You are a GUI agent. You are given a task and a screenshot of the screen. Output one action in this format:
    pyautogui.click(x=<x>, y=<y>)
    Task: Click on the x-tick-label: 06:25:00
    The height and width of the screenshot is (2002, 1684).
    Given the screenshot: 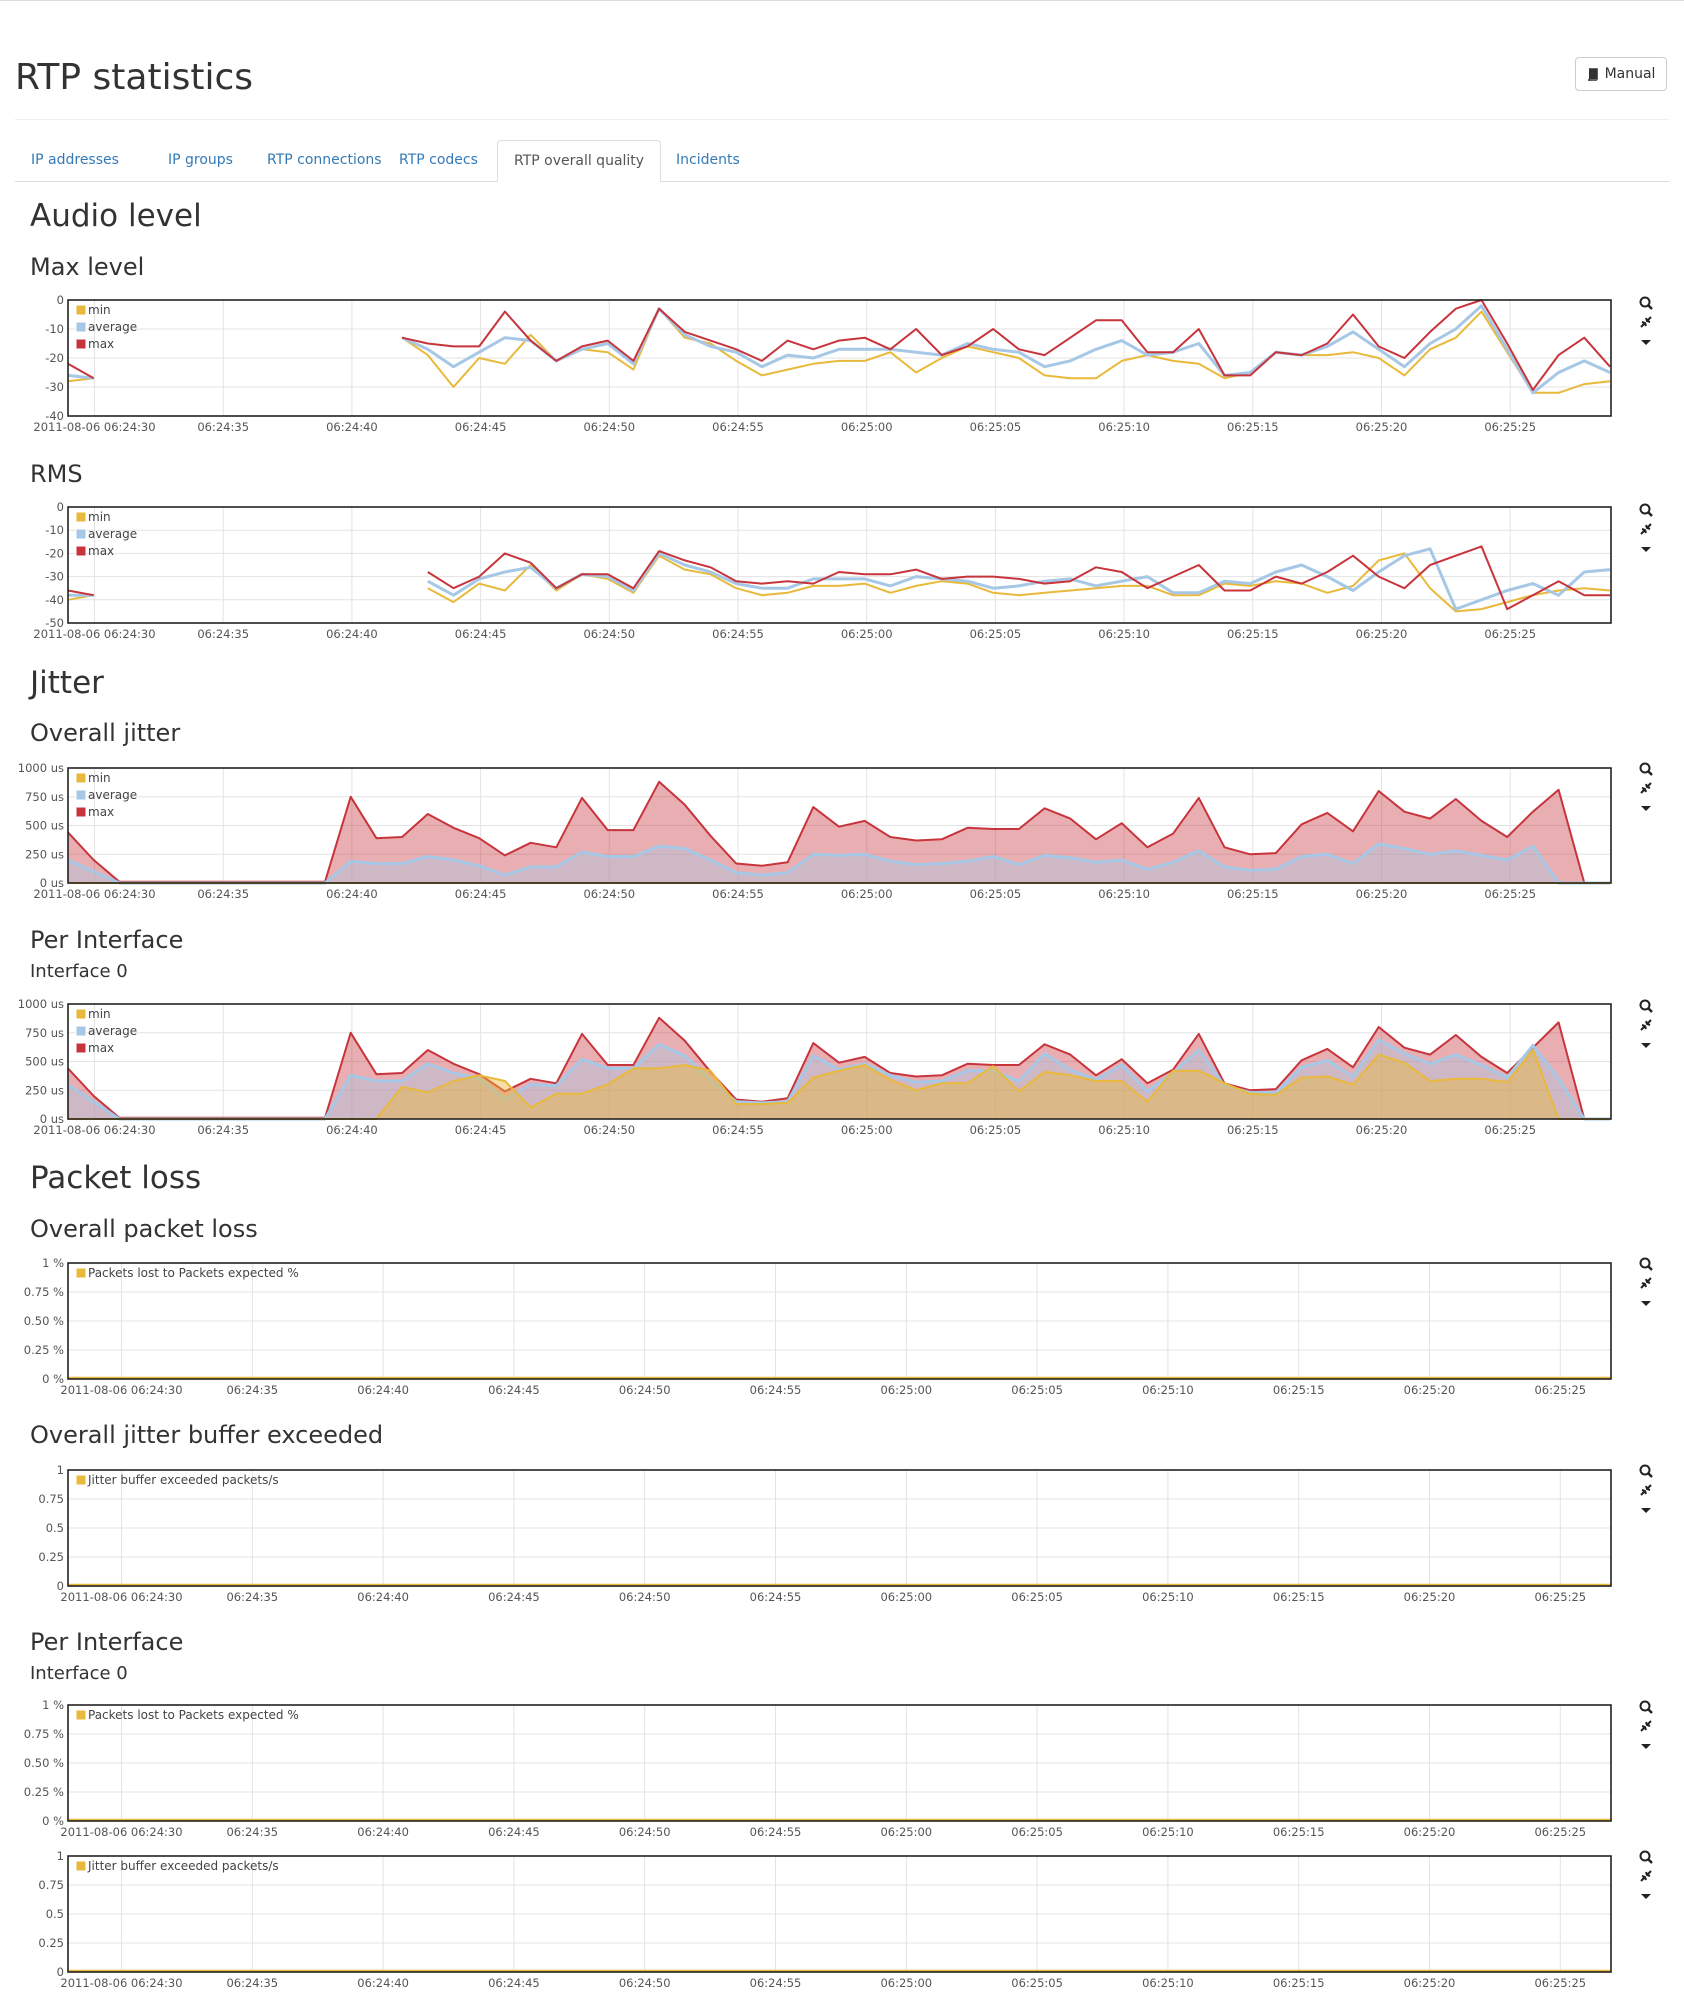 What is the action you would take?
    pyautogui.click(x=867, y=1130)
    